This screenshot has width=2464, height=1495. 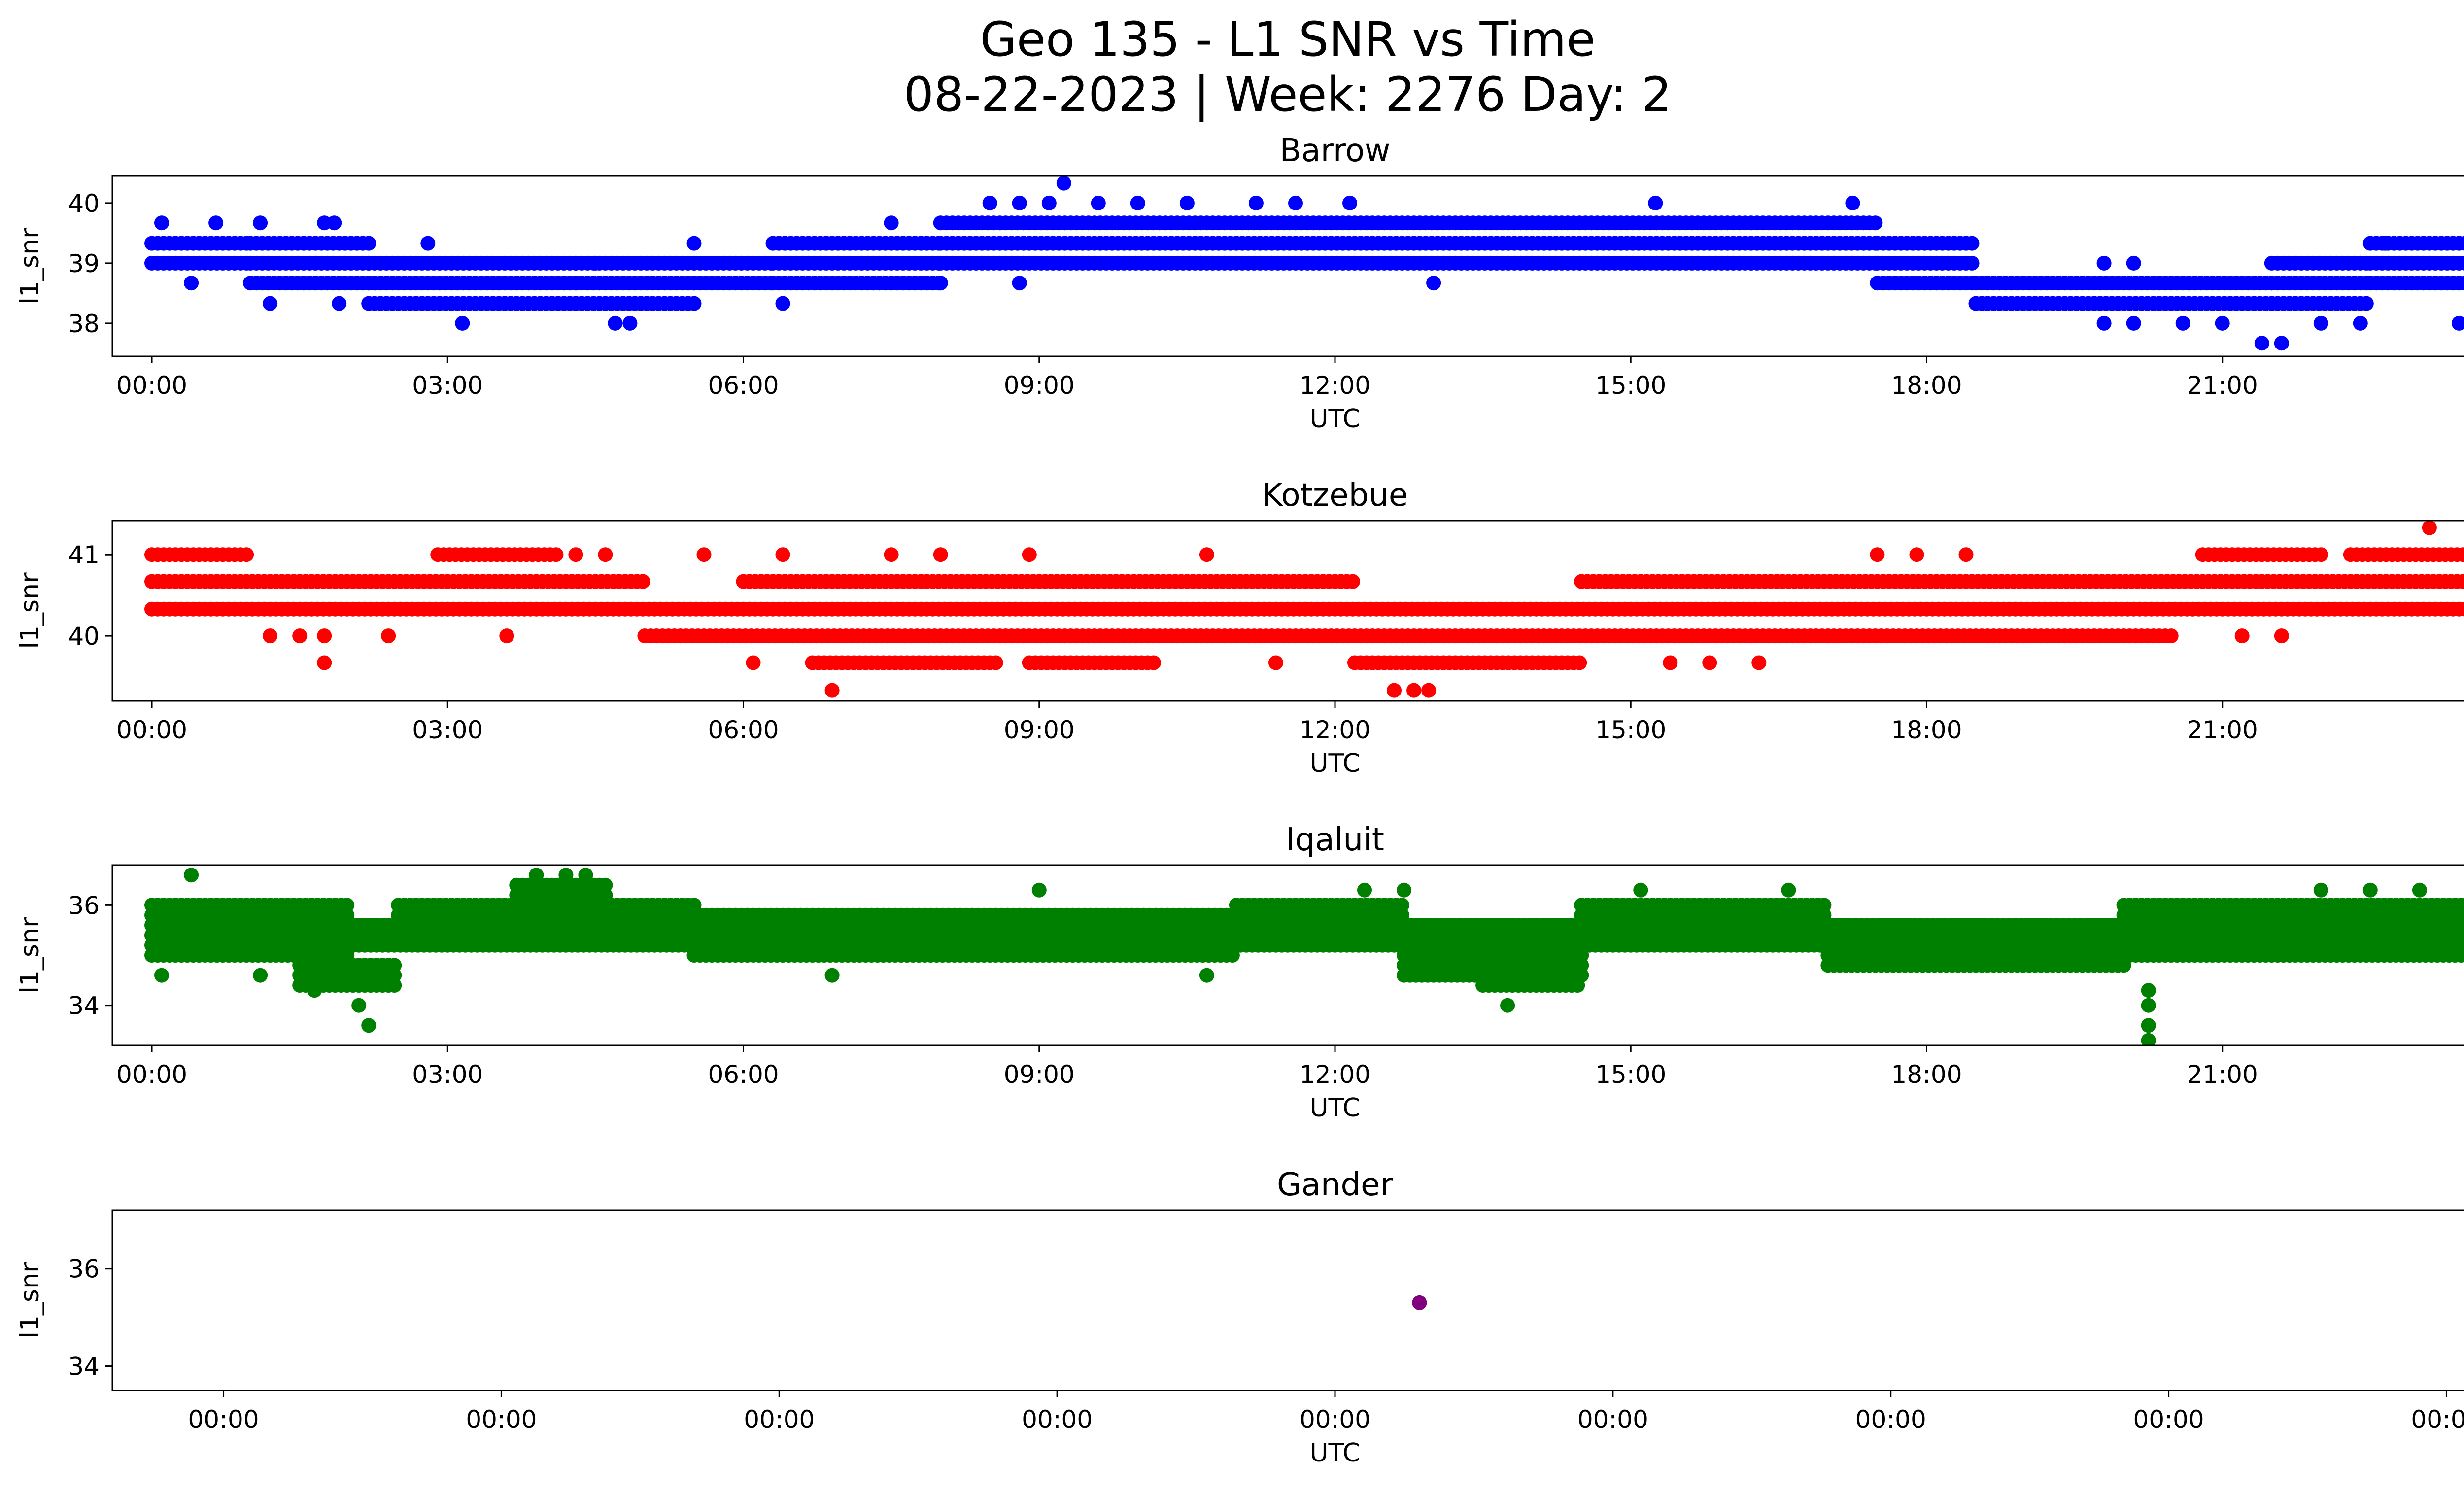 What do you see at coordinates (84, 1269) in the screenshot?
I see `y-tick-label: 36` at bounding box center [84, 1269].